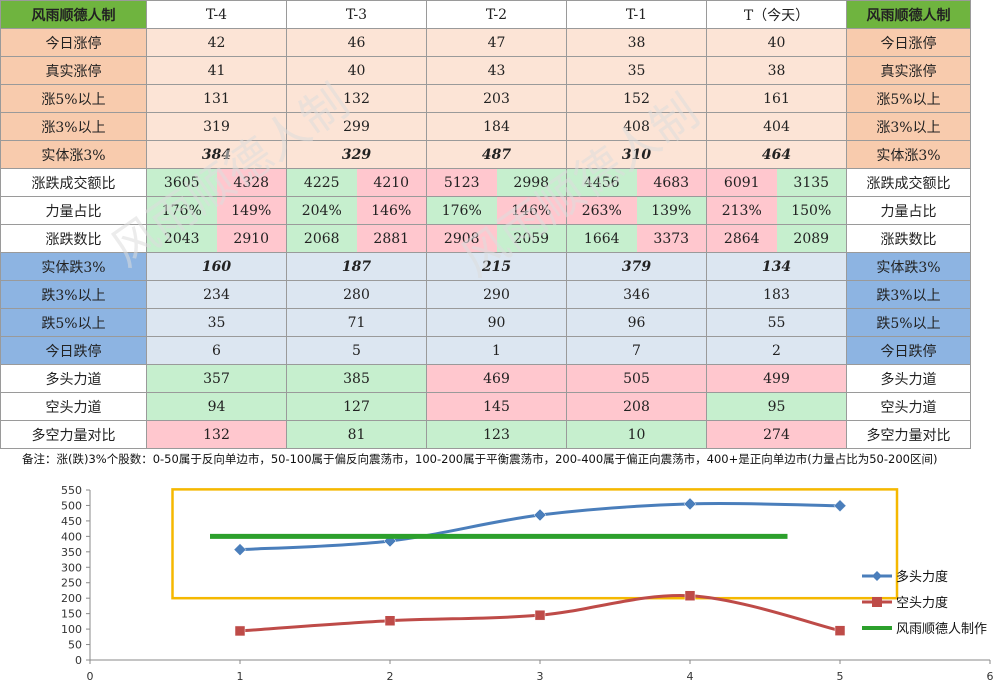 The height and width of the screenshot is (699, 1007). What do you see at coordinates (216, 434) in the screenshot?
I see `force-value: 132` at bounding box center [216, 434].